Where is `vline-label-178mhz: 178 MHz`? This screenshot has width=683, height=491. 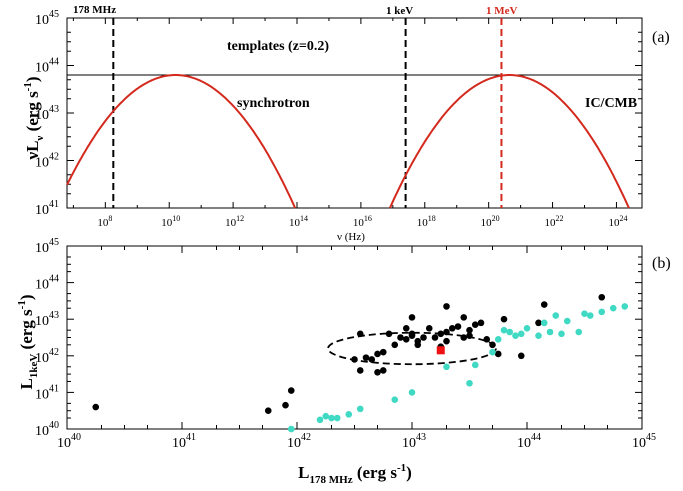
vline-label-178mhz: 178 MHz is located at coordinates (94, 10).